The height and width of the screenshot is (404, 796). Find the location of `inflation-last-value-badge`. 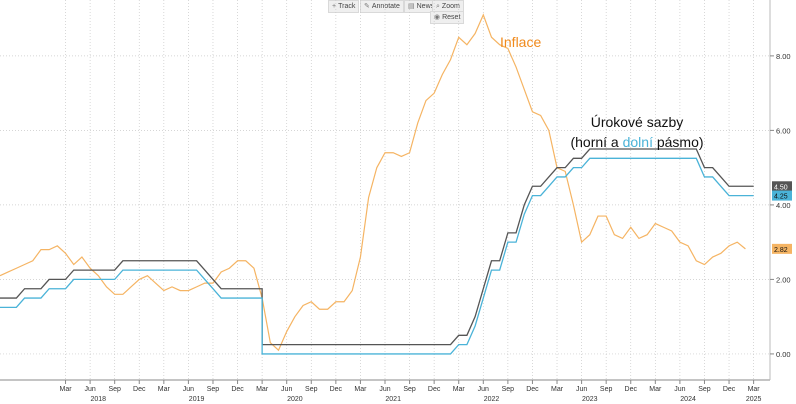

inflation-last-value-badge is located at coordinates (782, 248).